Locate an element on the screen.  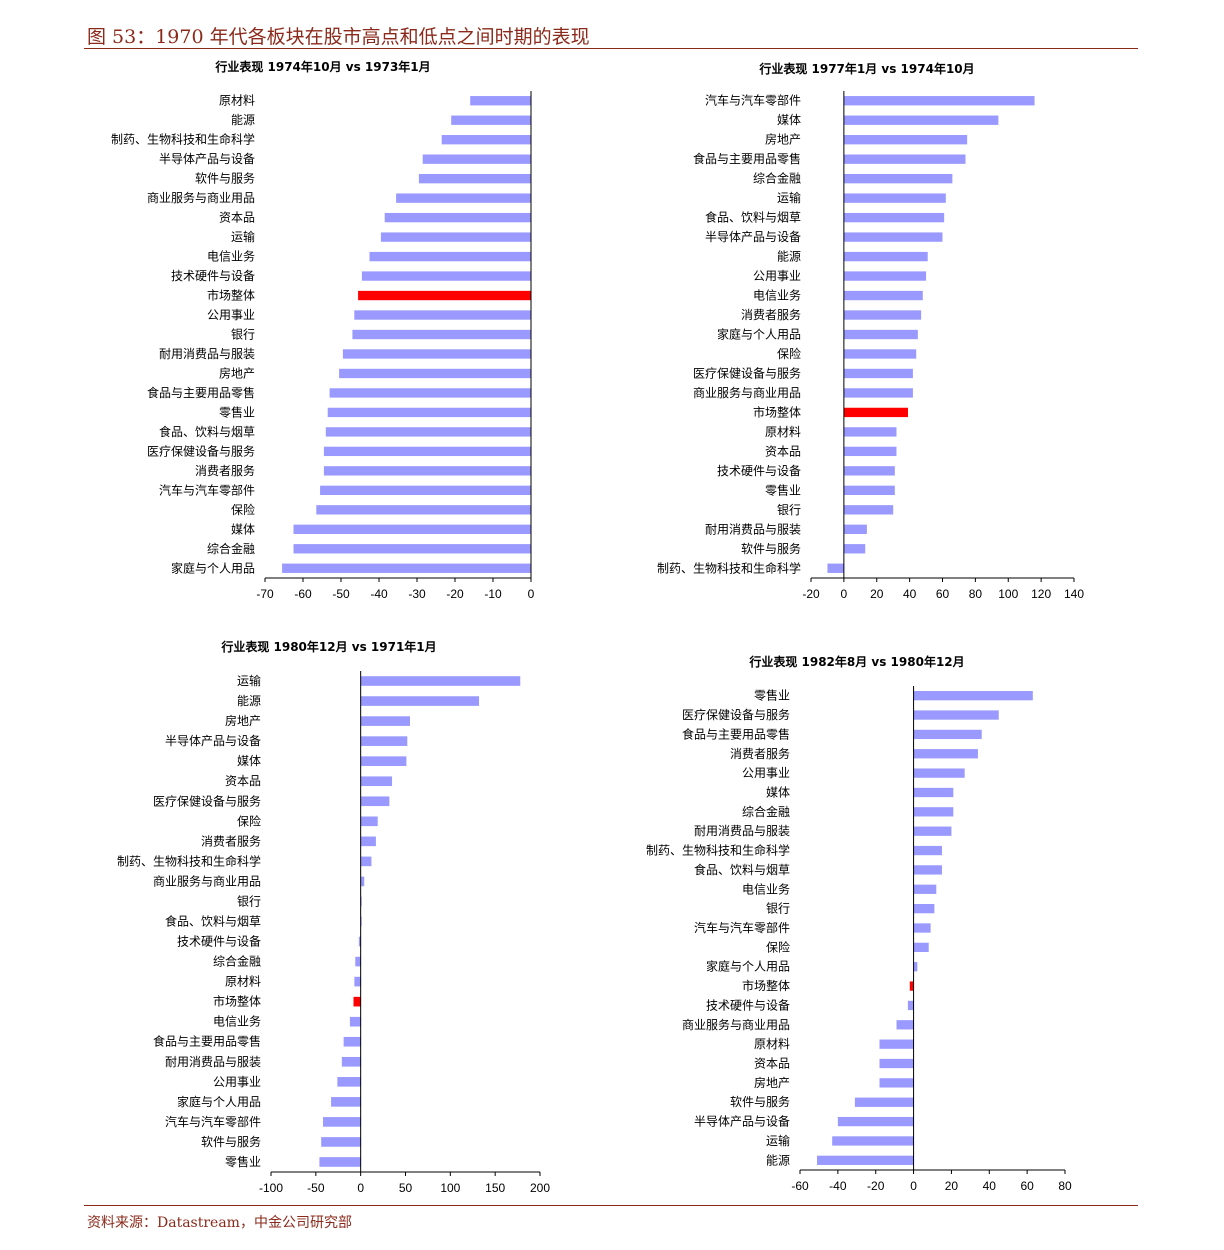
chart-title: 行业表现 1982年8月 vs 1980年12月 is located at coordinates (856, 661).